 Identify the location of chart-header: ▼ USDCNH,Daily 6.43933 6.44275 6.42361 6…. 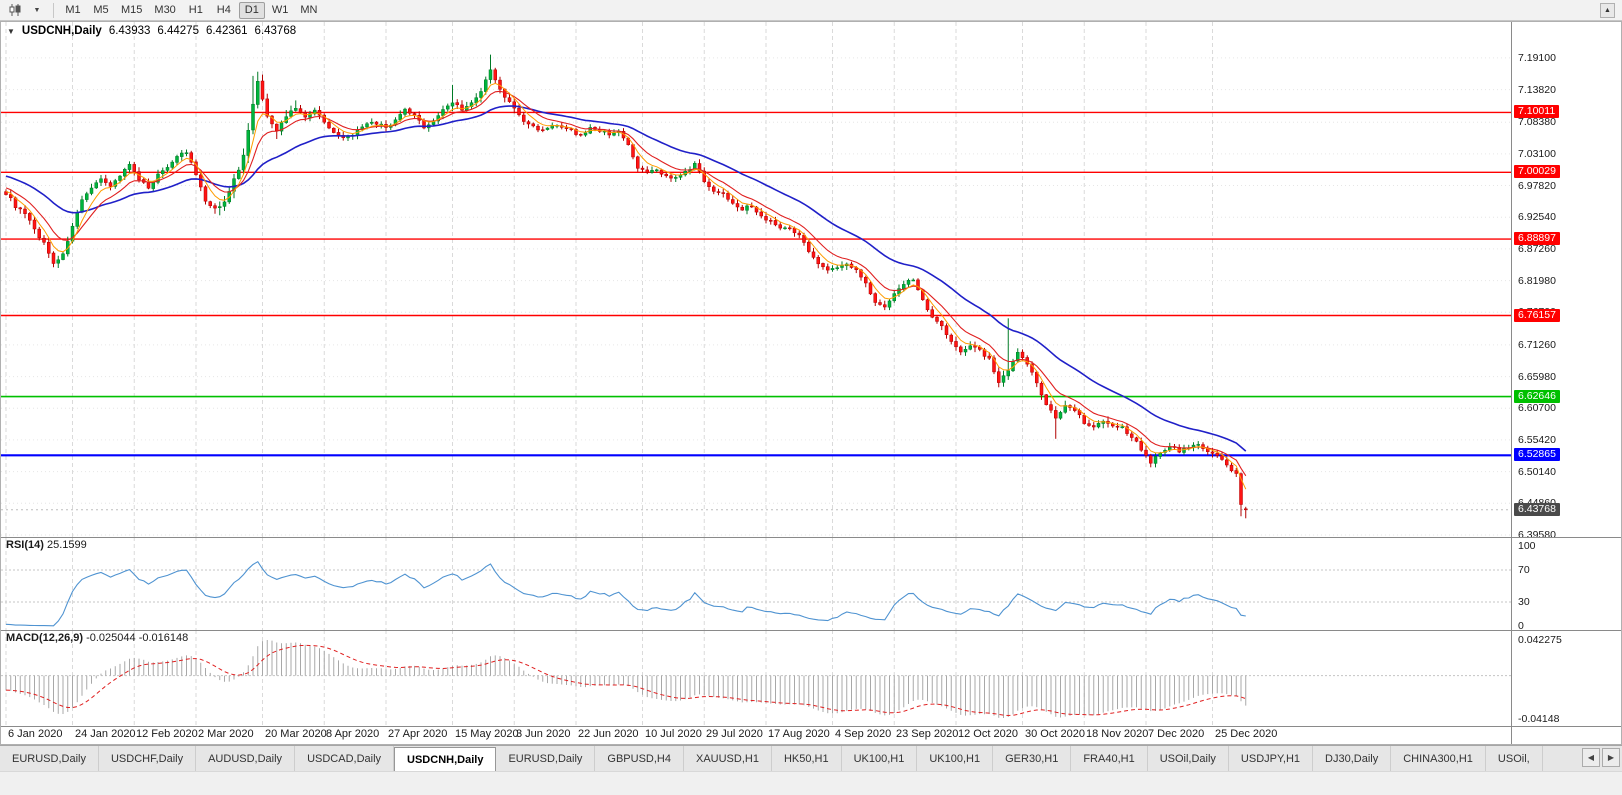
(151, 31).